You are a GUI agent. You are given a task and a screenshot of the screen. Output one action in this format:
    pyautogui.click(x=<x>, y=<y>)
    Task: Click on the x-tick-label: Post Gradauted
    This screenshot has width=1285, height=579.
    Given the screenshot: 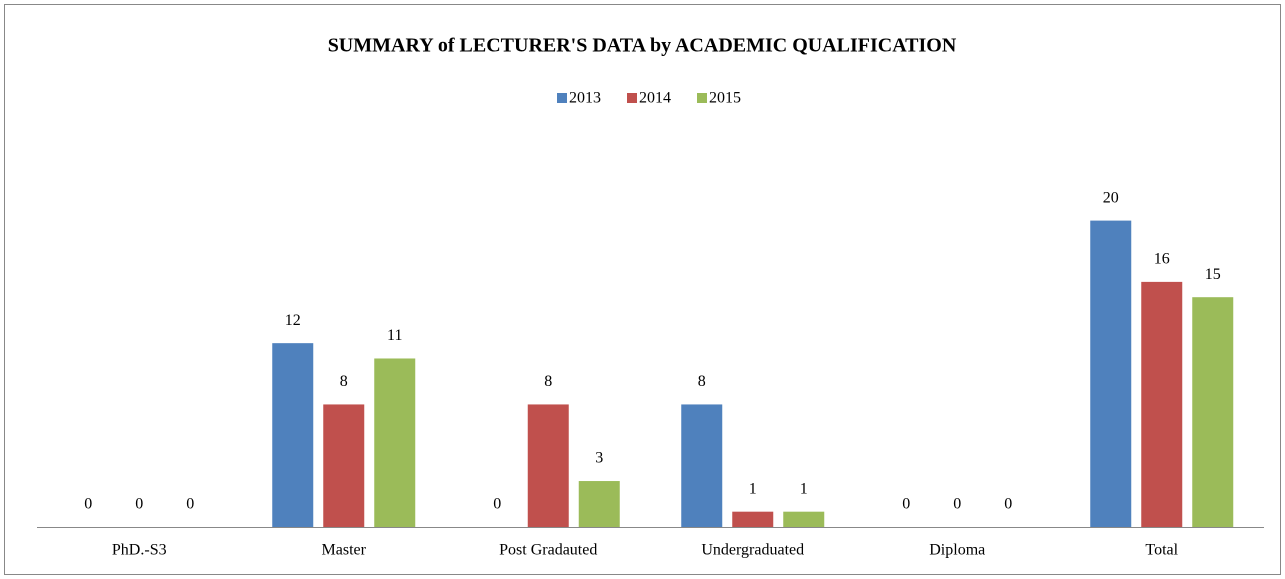 What is the action you would take?
    pyautogui.click(x=548, y=550)
    